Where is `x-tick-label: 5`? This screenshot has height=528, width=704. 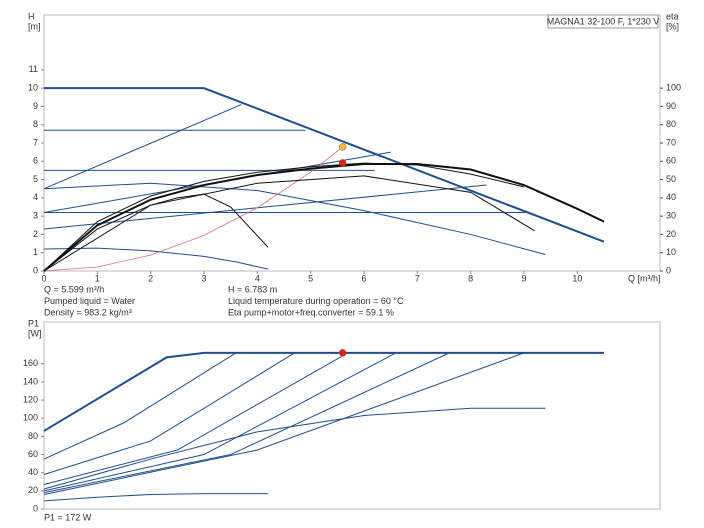 x-tick-label: 5 is located at coordinates (310, 278).